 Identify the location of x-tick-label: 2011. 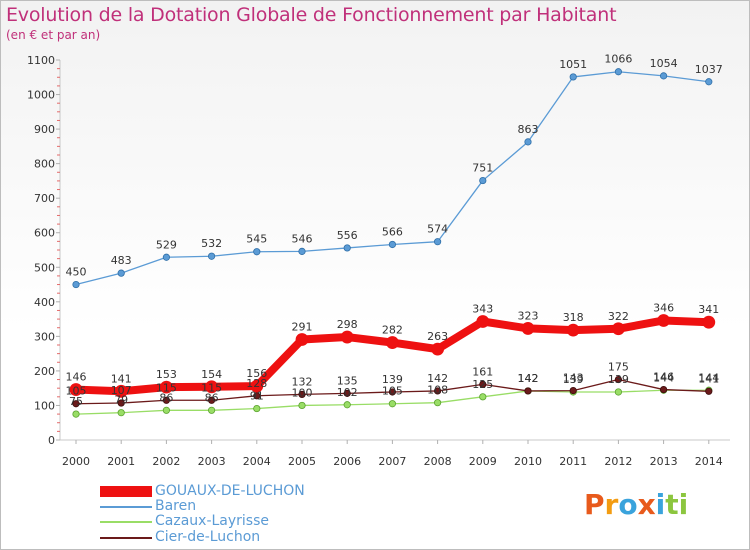
(573, 461).